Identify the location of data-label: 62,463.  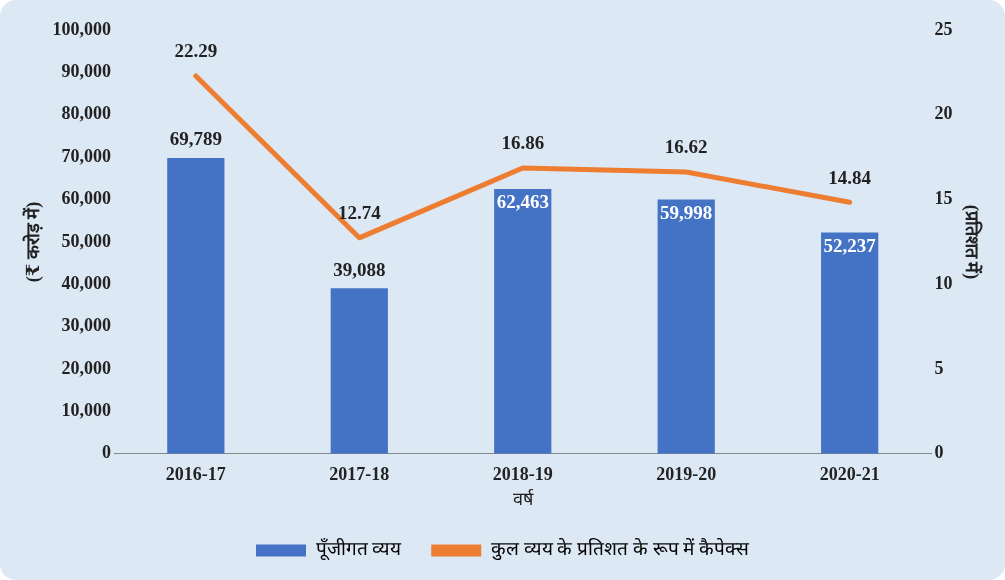
(522, 202).